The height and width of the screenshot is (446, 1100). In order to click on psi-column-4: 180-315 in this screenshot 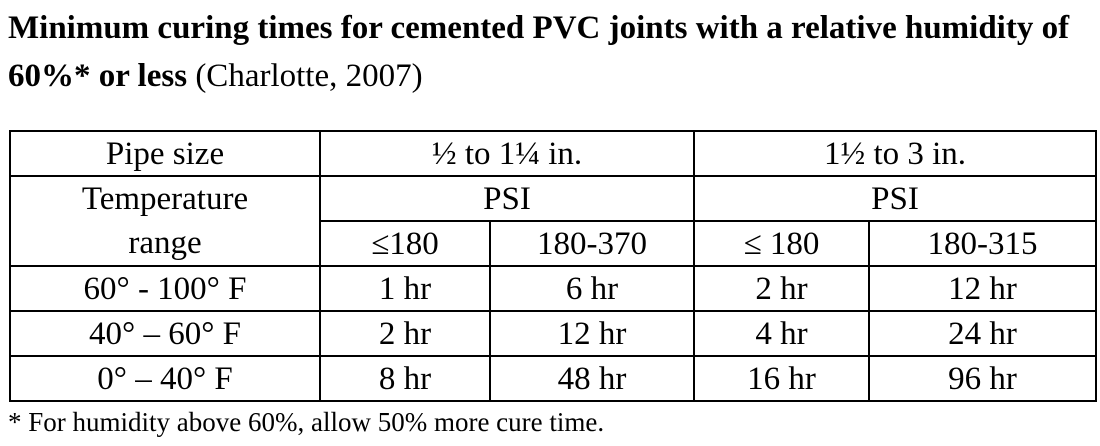, I will do `click(982, 243)`.